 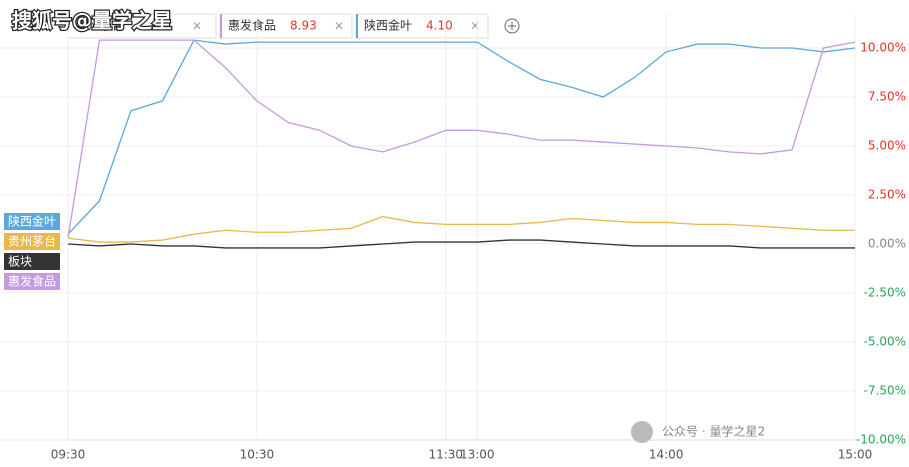 What do you see at coordinates (885, 342) in the screenshot?
I see `y-tick-label: -5.00%` at bounding box center [885, 342].